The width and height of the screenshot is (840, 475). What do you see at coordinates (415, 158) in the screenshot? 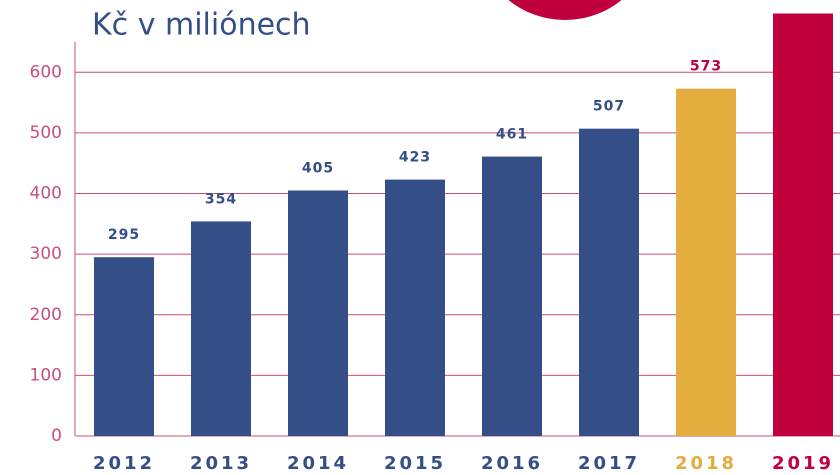
I see `value-label: 423` at bounding box center [415, 158].